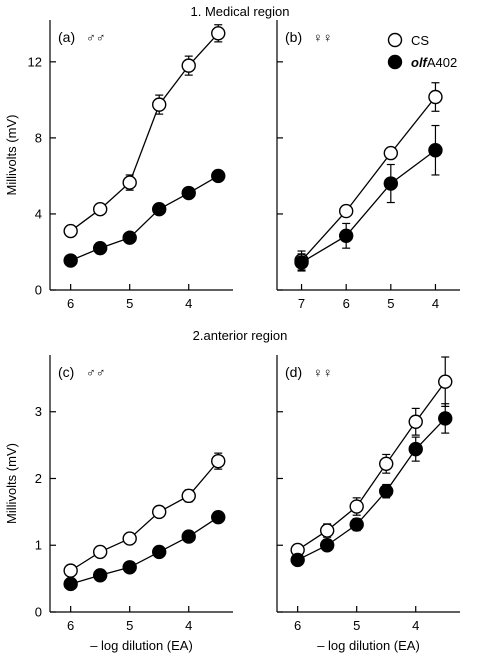 The width and height of the screenshot is (480, 657). Describe the element at coordinates (38, 290) in the screenshot. I see `y-tick-label: 0` at that location.